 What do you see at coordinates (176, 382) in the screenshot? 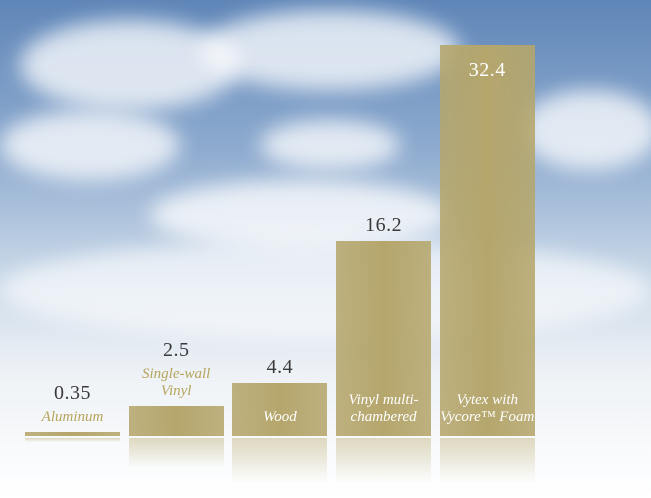
I see `category-label: Single-wall Vinyl` at bounding box center [176, 382].